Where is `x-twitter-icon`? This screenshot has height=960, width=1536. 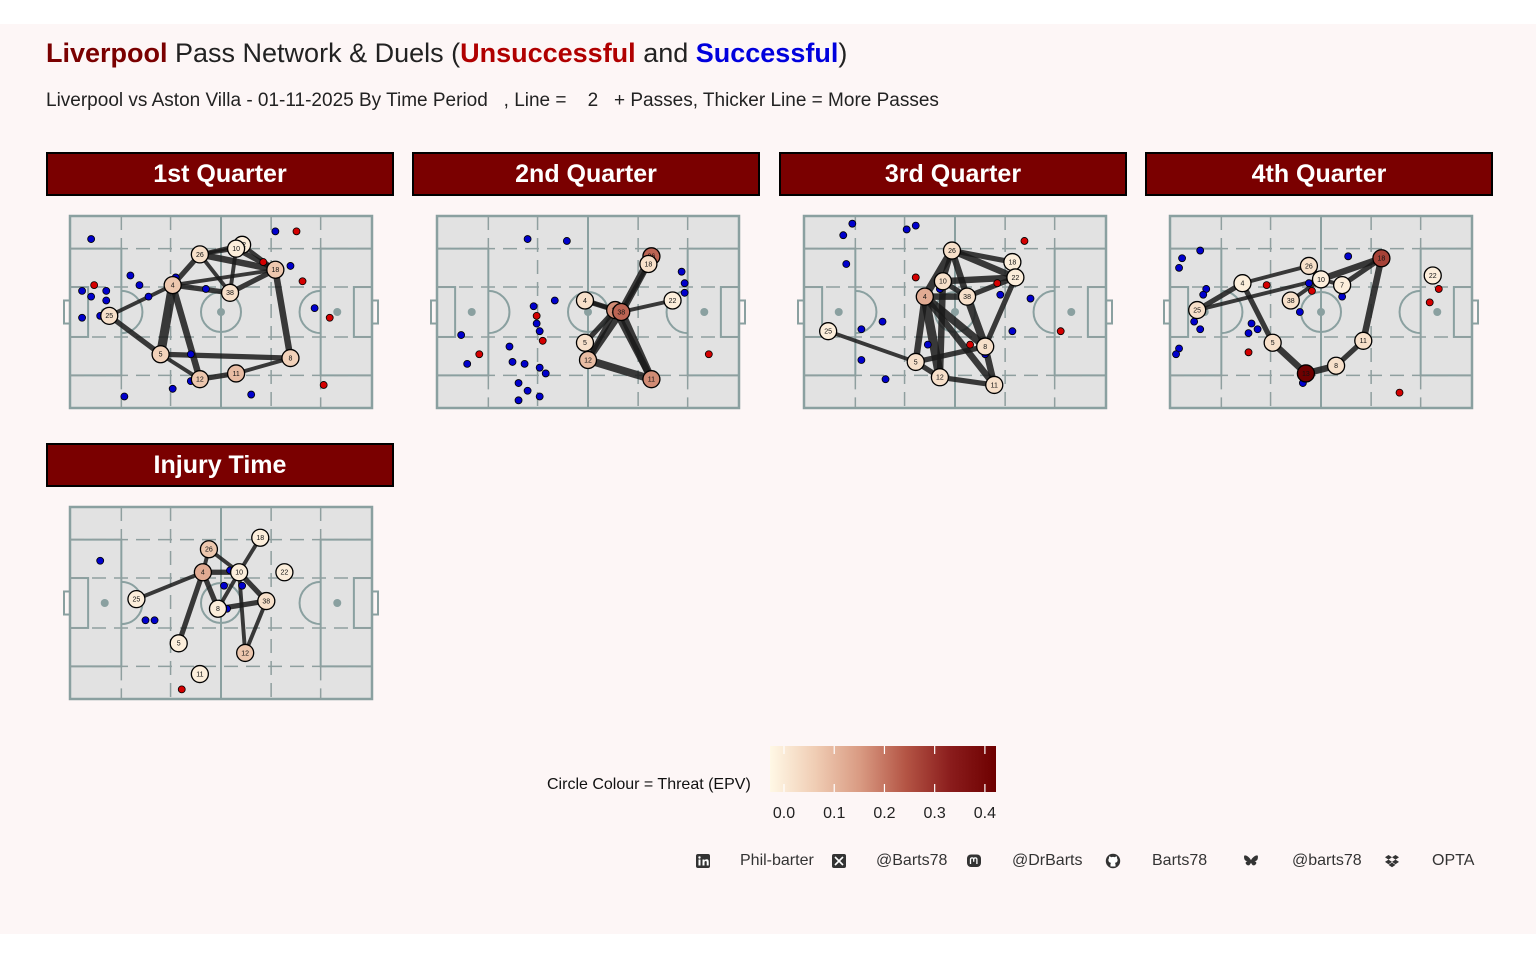
x-twitter-icon is located at coordinates (839, 861).